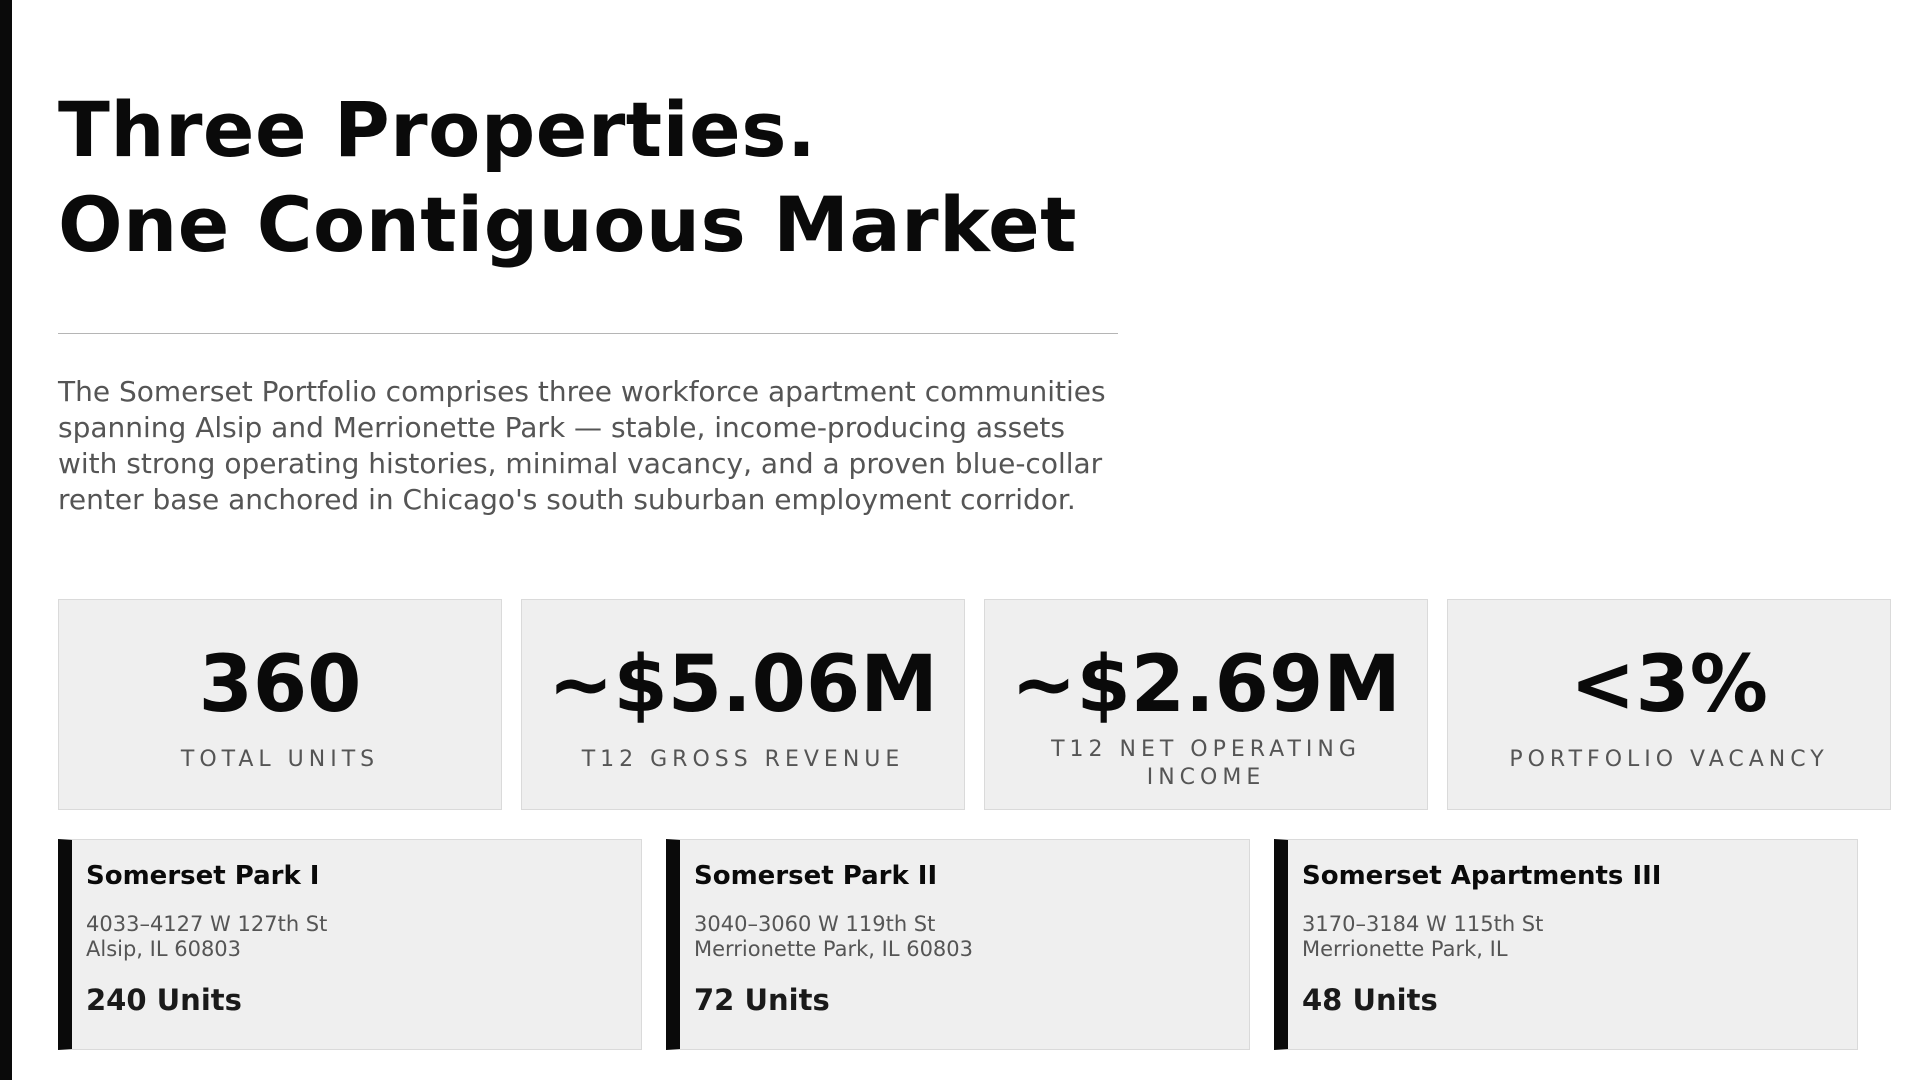 This screenshot has height=1080, width=1920. Describe the element at coordinates (567, 224) in the screenshot. I see `title-line-2: One Contiguous Market` at that location.